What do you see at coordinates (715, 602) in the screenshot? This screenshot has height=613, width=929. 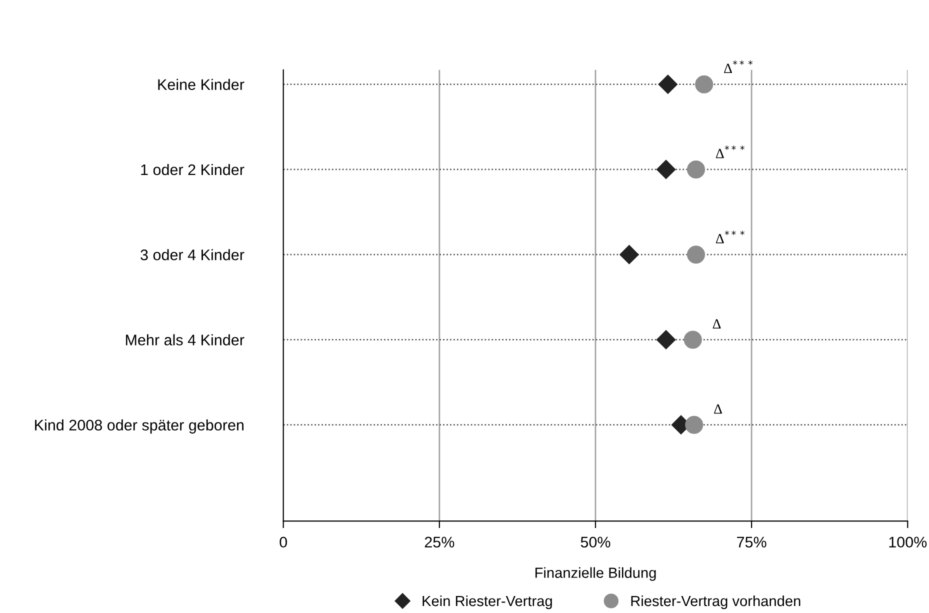 I see `legend-label: Riester-Vertrag vorhanden` at bounding box center [715, 602].